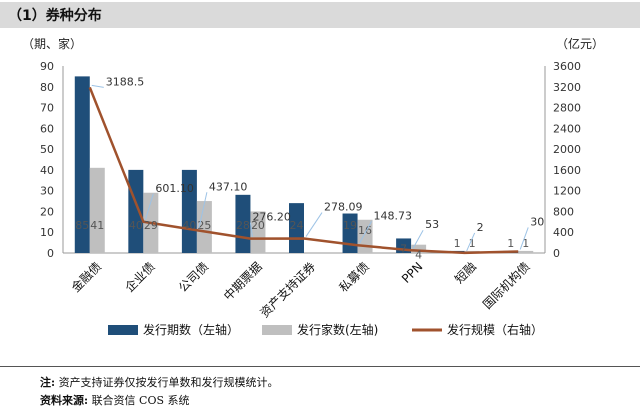  I want to click on footnote-label: 注:, so click(48, 382).